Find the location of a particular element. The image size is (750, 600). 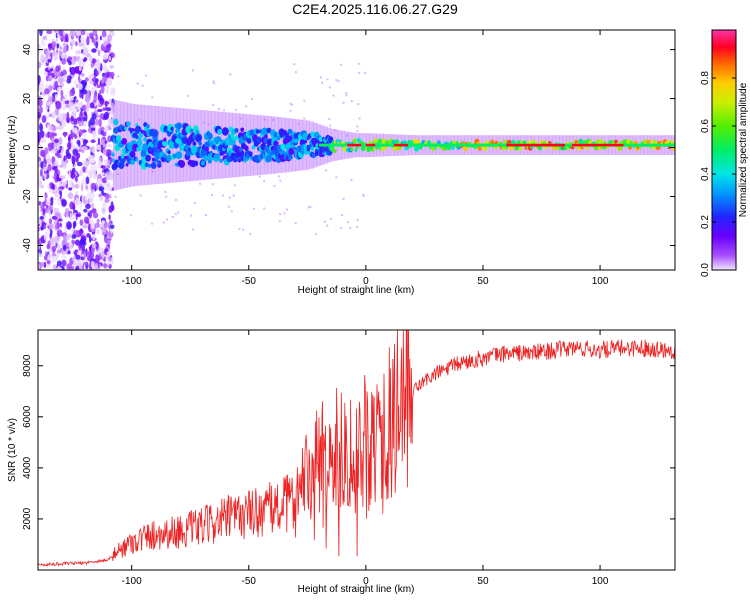

snr-x-tick-label: 100 is located at coordinates (600, 581).